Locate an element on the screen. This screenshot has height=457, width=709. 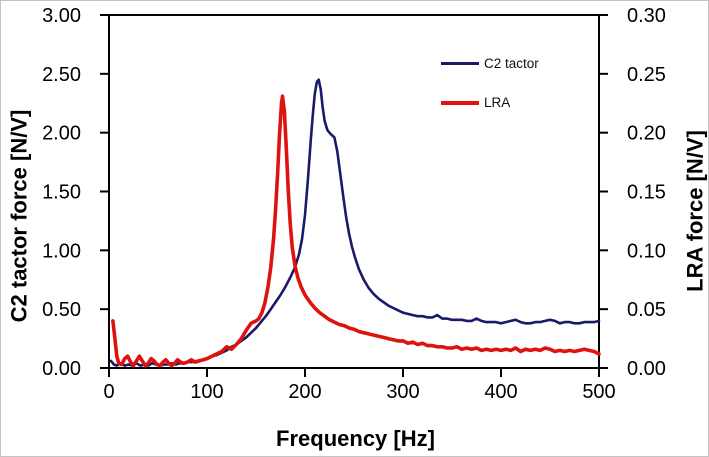
right-y-tick-label: 0.05 is located at coordinates (646, 310).